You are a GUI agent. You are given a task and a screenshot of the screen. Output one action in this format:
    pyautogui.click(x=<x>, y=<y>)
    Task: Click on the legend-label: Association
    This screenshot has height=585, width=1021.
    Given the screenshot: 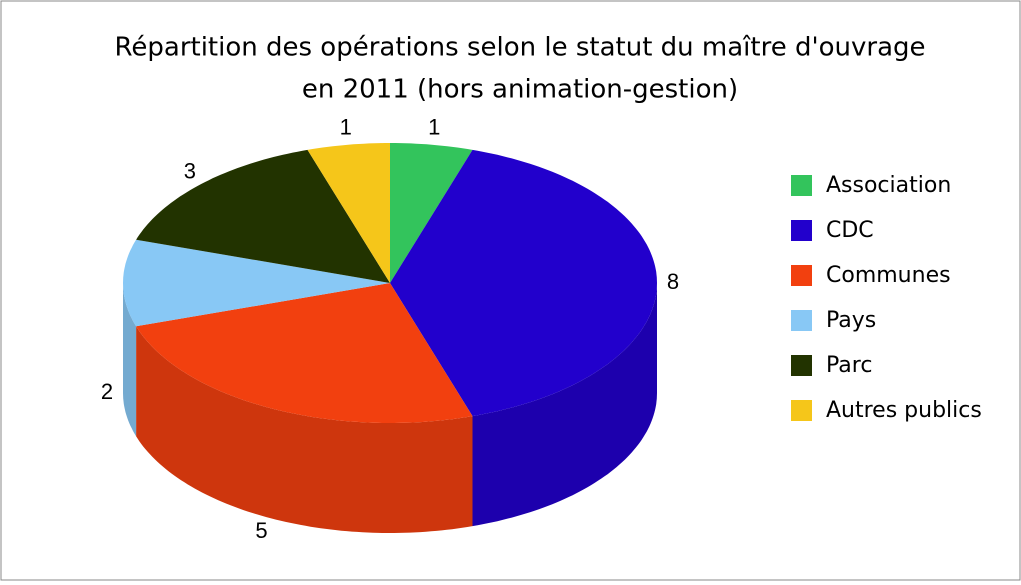 What is the action you would take?
    pyautogui.click(x=888, y=185)
    